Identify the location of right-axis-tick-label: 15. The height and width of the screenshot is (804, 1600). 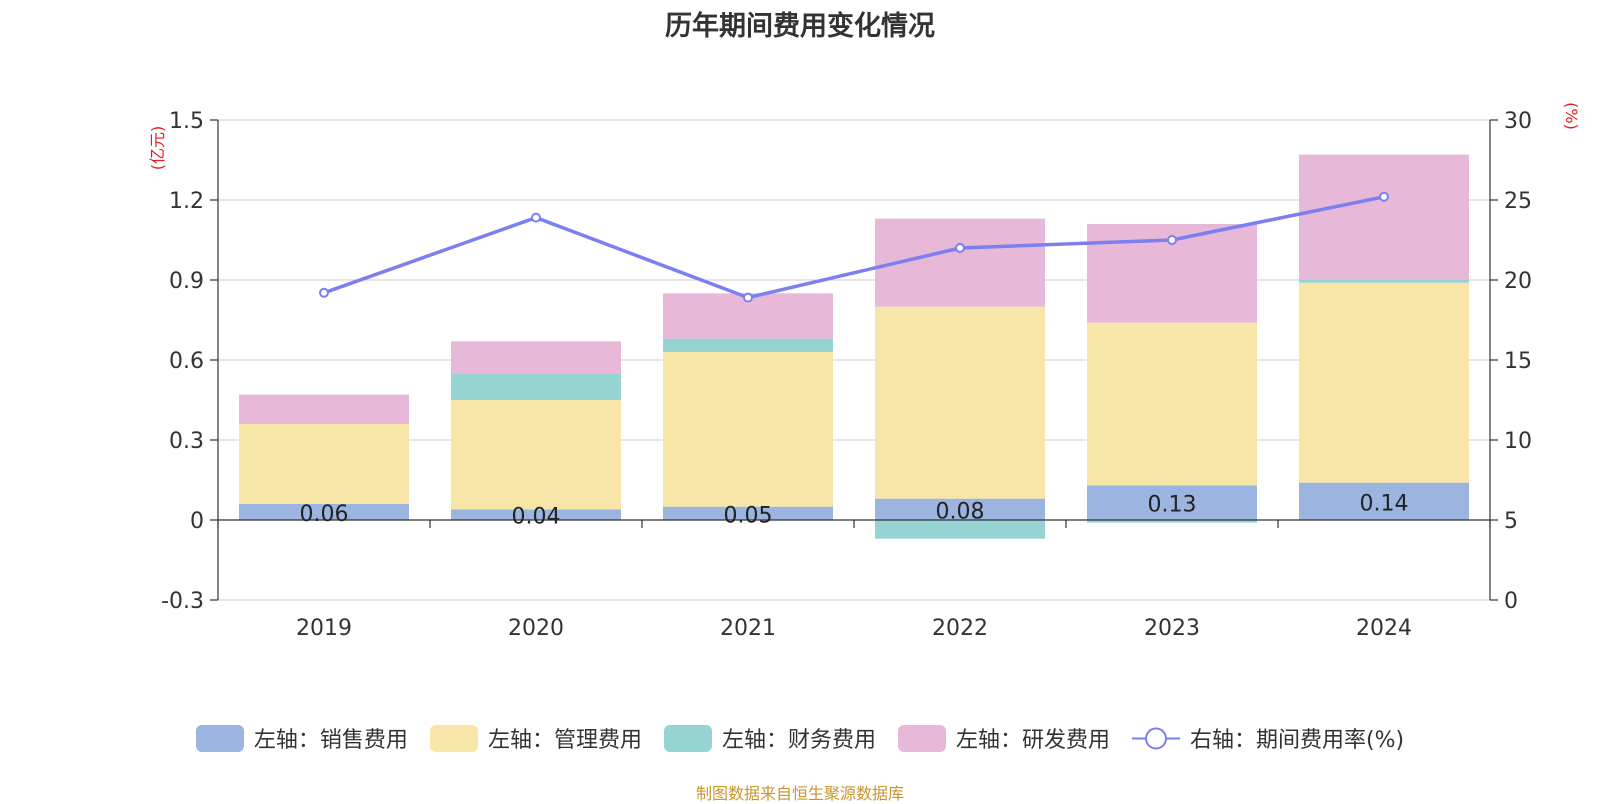
(1518, 361).